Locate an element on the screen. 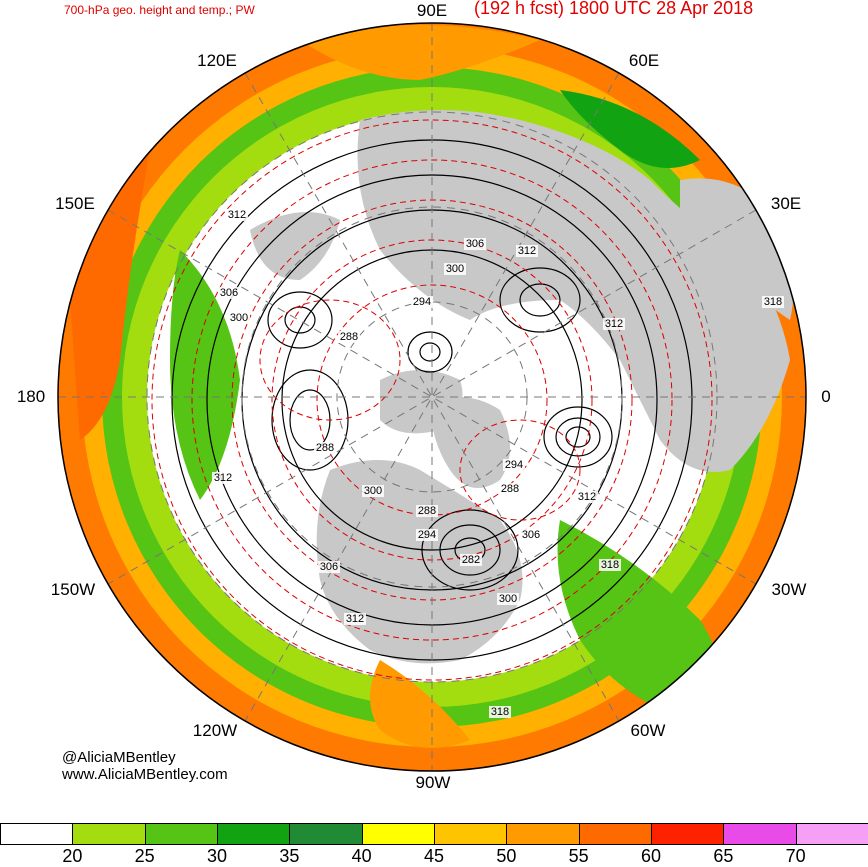 This screenshot has width=868, height=867. pw-plume-orange-west is located at coordinates (110, 295).